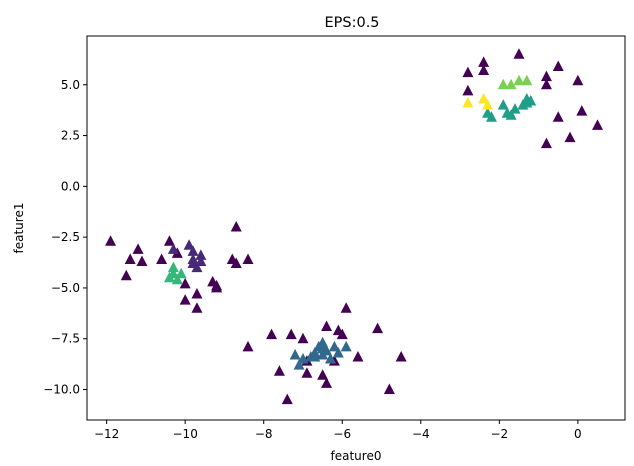 The width and height of the screenshot is (634, 466). What do you see at coordinates (499, 434) in the screenshot?
I see `x-tick-label: −2` at bounding box center [499, 434].